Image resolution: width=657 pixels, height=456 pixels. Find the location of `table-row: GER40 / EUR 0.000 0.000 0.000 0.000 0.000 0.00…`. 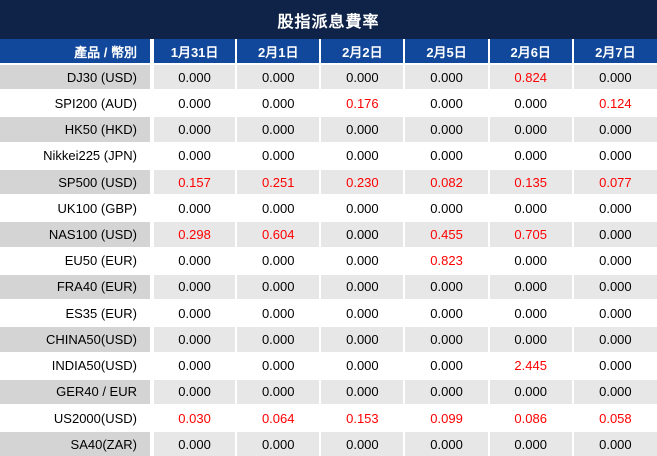

table-row: GER40 / EUR 0.000 0.000 0.000 0.000 0.000 0.00… is located at coordinates (328, 392).